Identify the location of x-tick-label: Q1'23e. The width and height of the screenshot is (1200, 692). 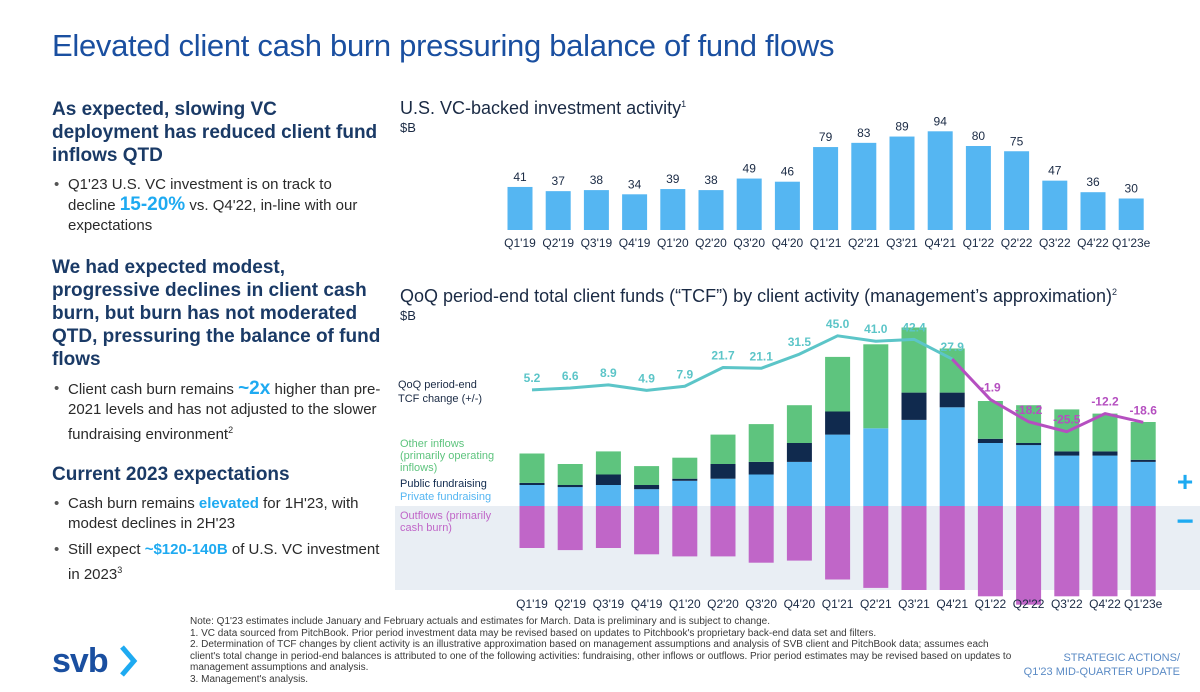
(1131, 243).